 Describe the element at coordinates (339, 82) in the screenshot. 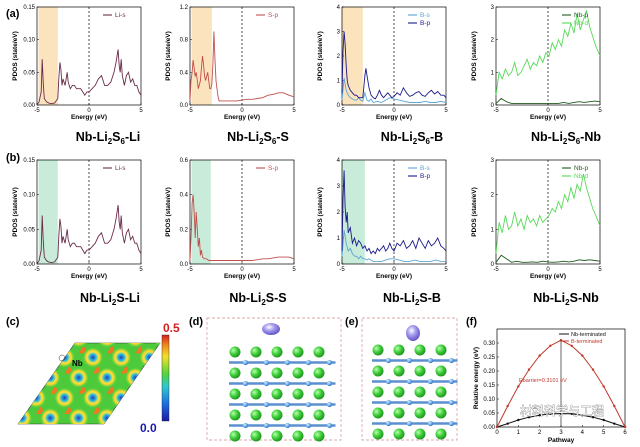

I see `y-tick-label: 1` at that location.